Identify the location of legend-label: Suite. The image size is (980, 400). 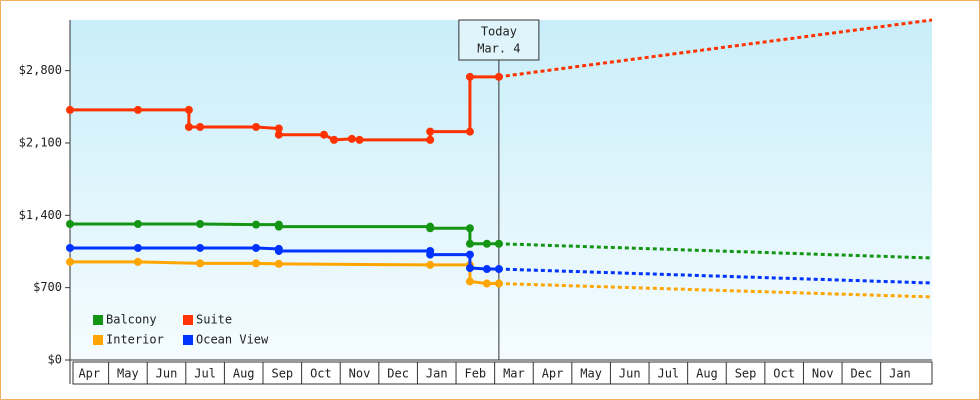
(214, 320).